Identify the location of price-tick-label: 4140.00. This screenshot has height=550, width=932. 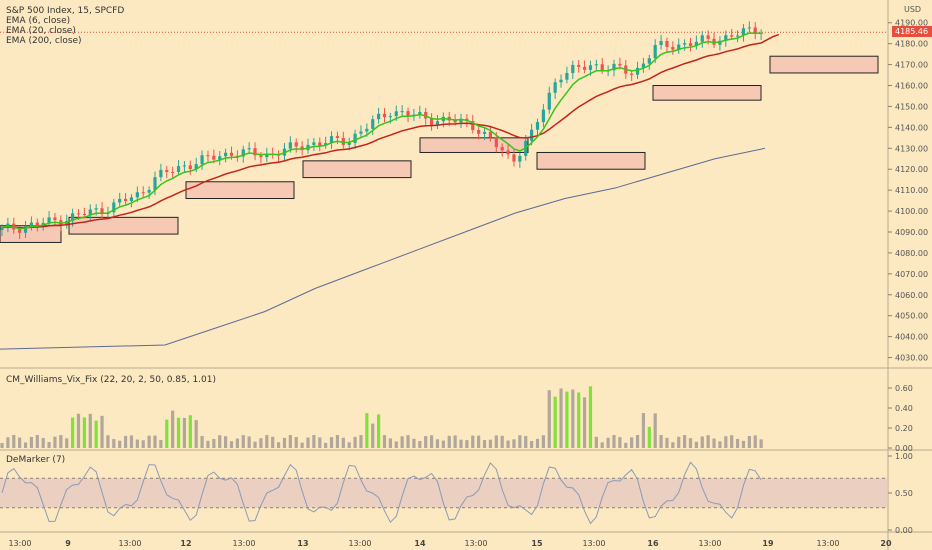
(911, 127).